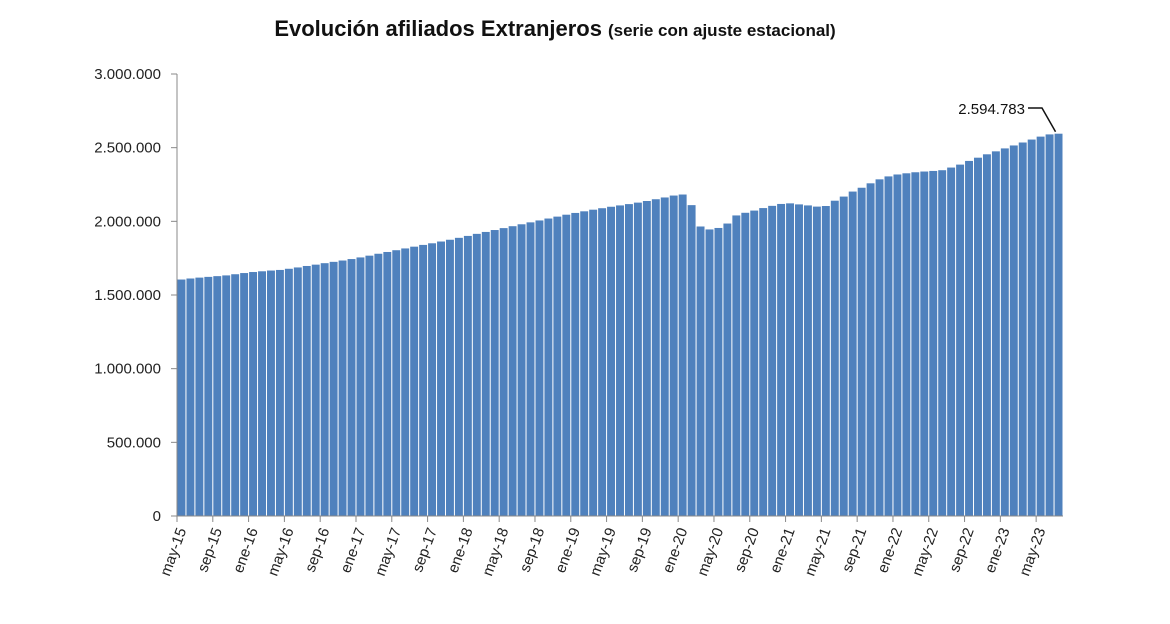 The image size is (1170, 624). Describe the element at coordinates (127, 148) in the screenshot. I see `y-tick-label: 2.500.000` at that location.